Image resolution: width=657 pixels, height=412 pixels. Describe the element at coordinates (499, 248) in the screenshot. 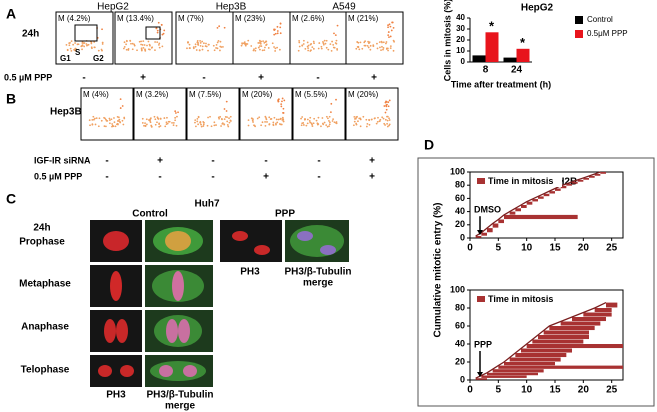

I see `x-tick-label: 5` at that location.